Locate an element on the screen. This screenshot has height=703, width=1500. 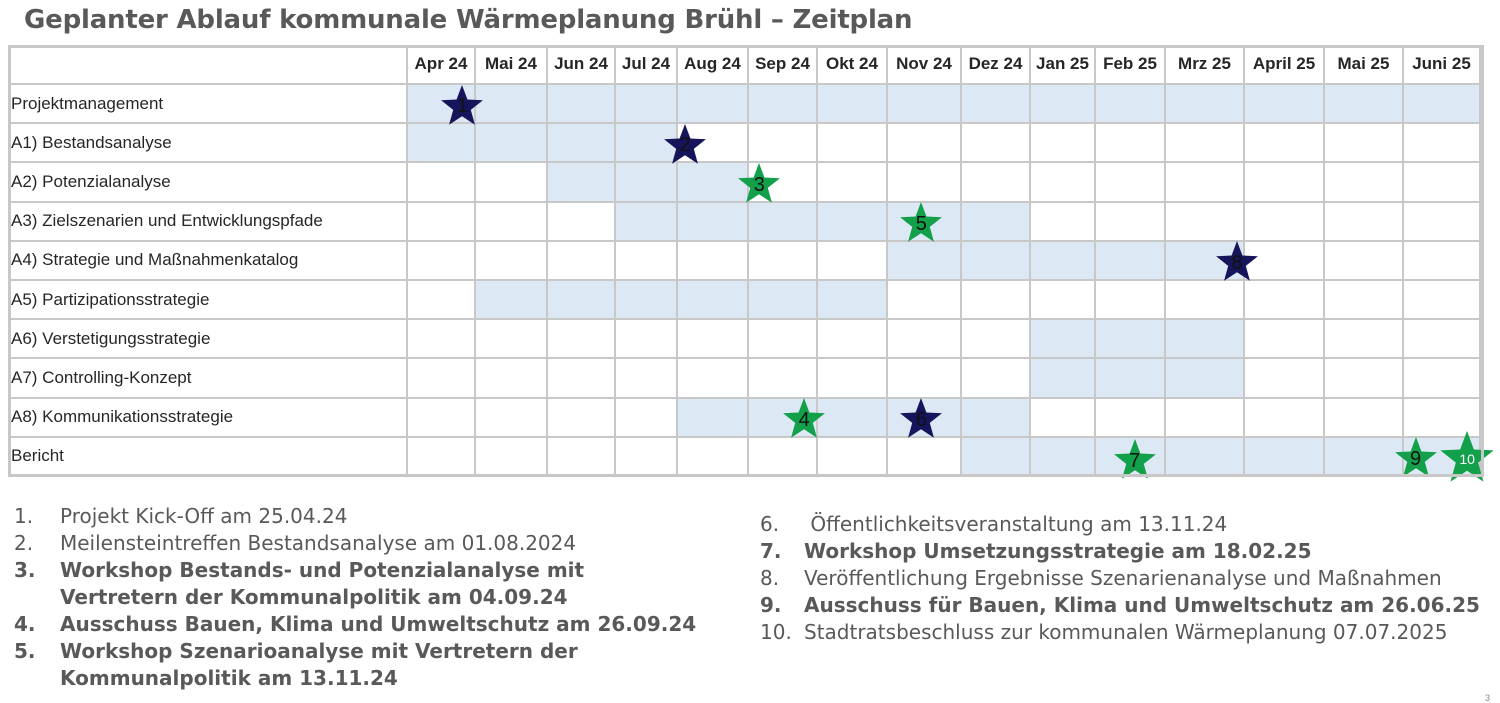
month-header: Nov 24 is located at coordinates (925, 65).